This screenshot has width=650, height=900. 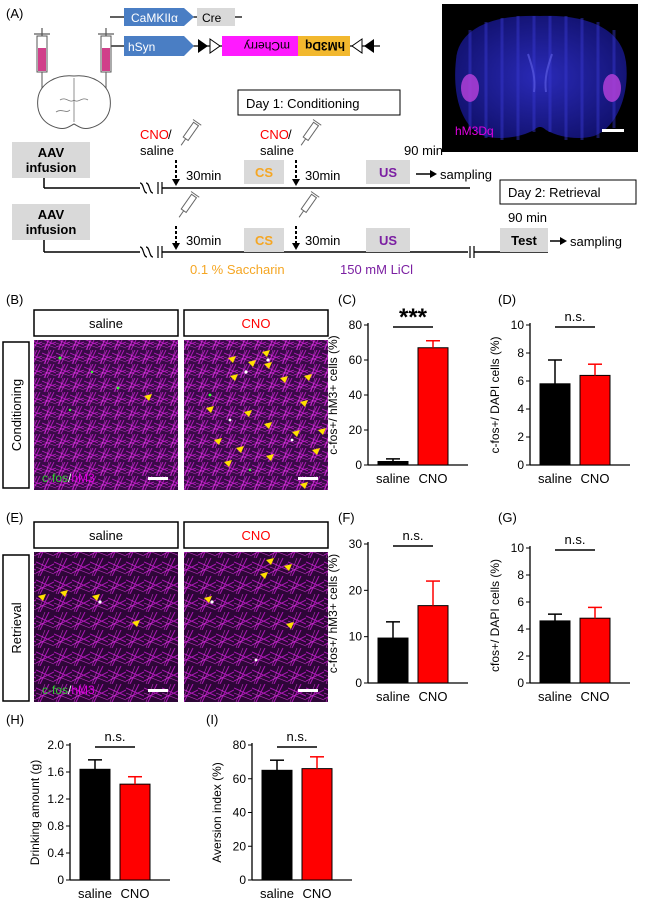 I want to click on chart-g-panel-label: (G), so click(x=507, y=517).